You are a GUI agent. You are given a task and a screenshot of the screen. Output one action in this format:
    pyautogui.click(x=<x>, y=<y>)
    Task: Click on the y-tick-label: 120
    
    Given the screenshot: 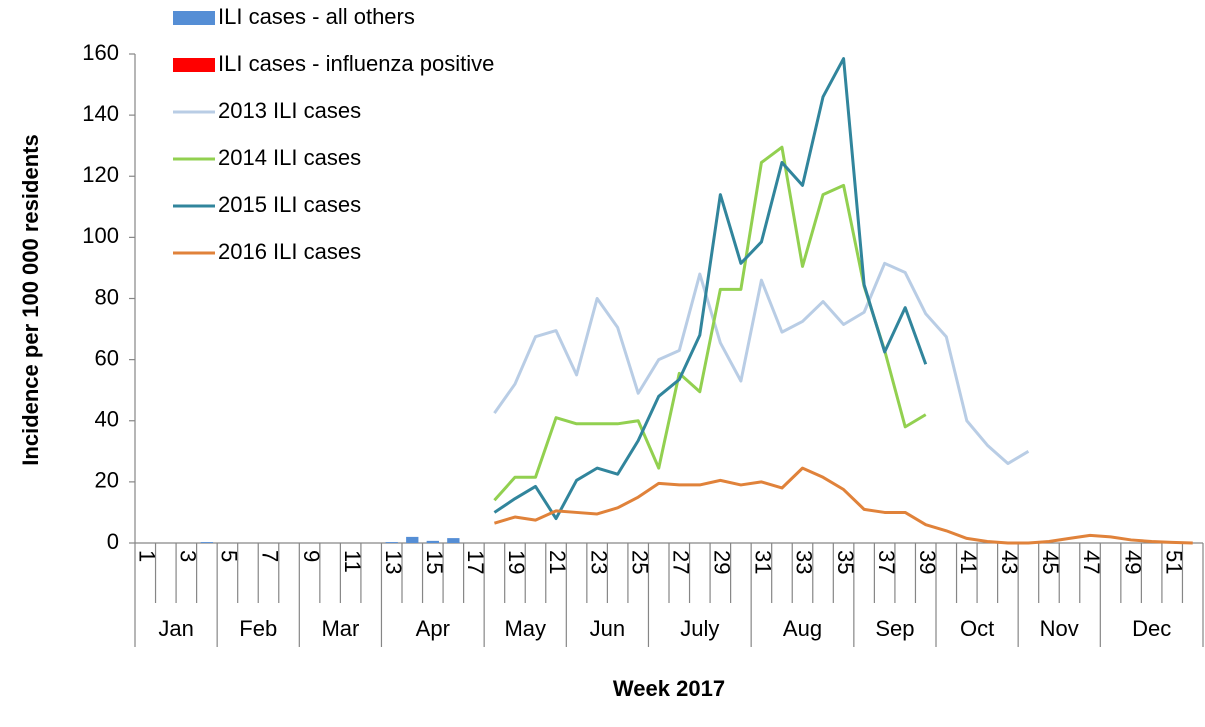 What is the action you would take?
    pyautogui.click(x=100, y=174)
    